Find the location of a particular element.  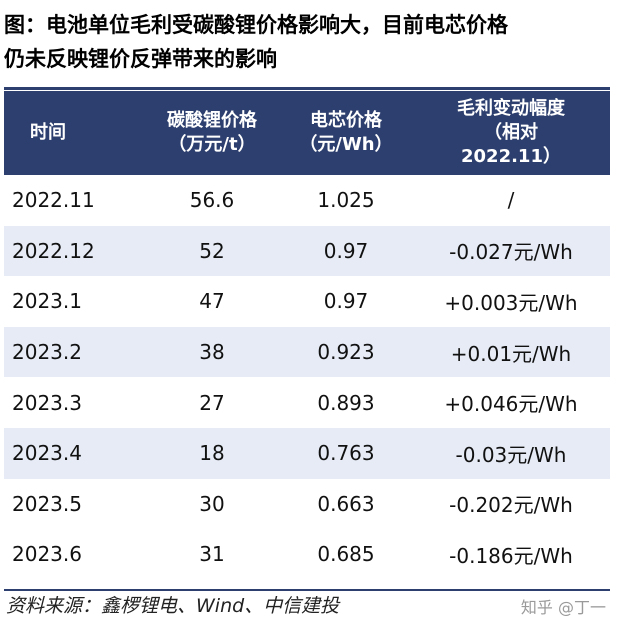

header-time-label: 时间 is located at coordinates (48, 132).